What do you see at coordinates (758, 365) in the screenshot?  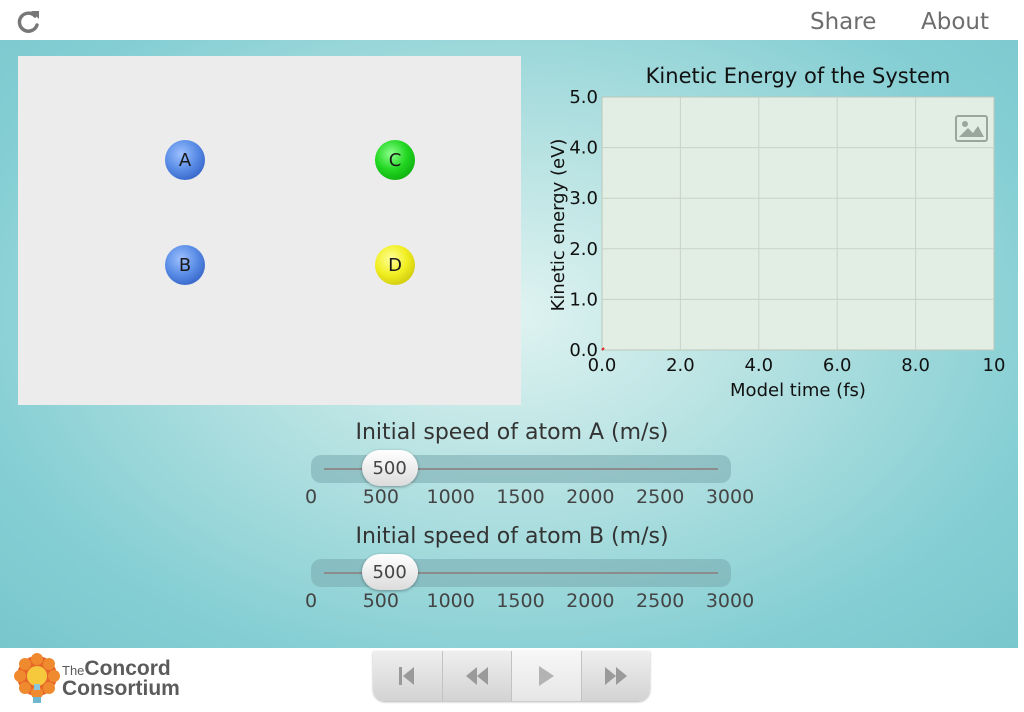 I see `x-tick-label: 4.0` at bounding box center [758, 365].